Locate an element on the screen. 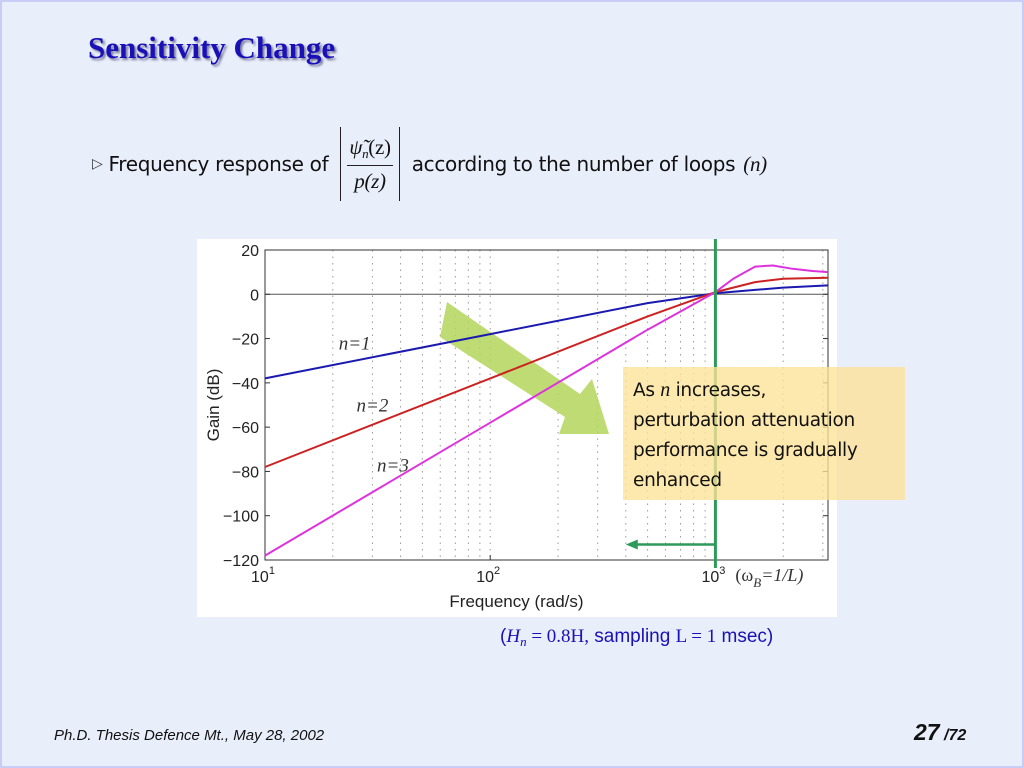  psi-arg: (z) is located at coordinates (379, 146).